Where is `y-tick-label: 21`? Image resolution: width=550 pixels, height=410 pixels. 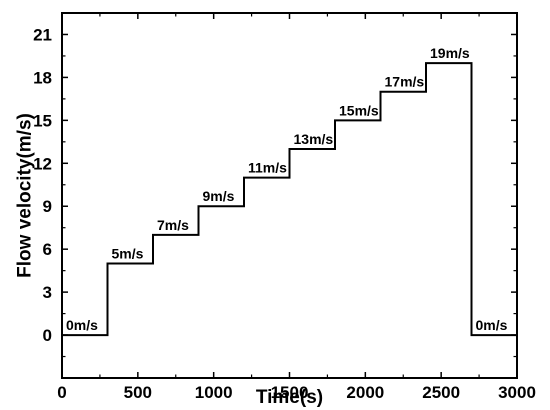 y-tick-label: 21 is located at coordinates (42, 34).